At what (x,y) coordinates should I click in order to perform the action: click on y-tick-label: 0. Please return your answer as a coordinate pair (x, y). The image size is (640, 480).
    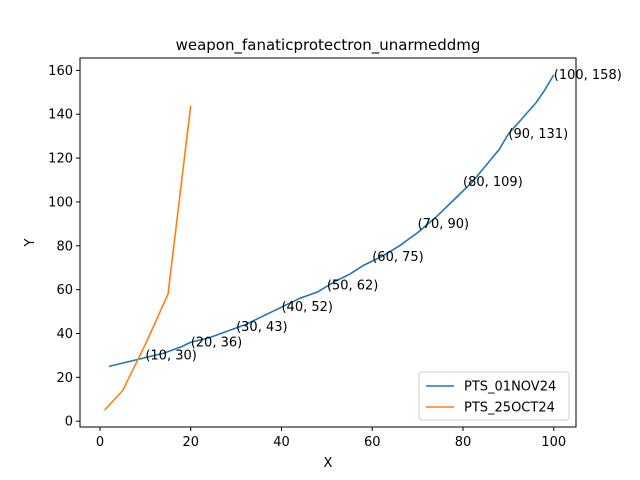
    Looking at the image, I should click on (69, 422).